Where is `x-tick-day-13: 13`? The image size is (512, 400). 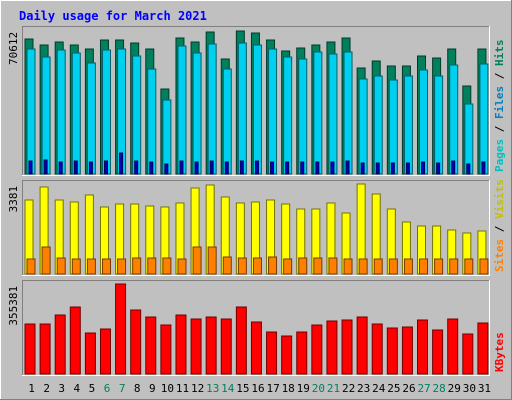
x-tick-day-13: 13 is located at coordinates (212, 388).